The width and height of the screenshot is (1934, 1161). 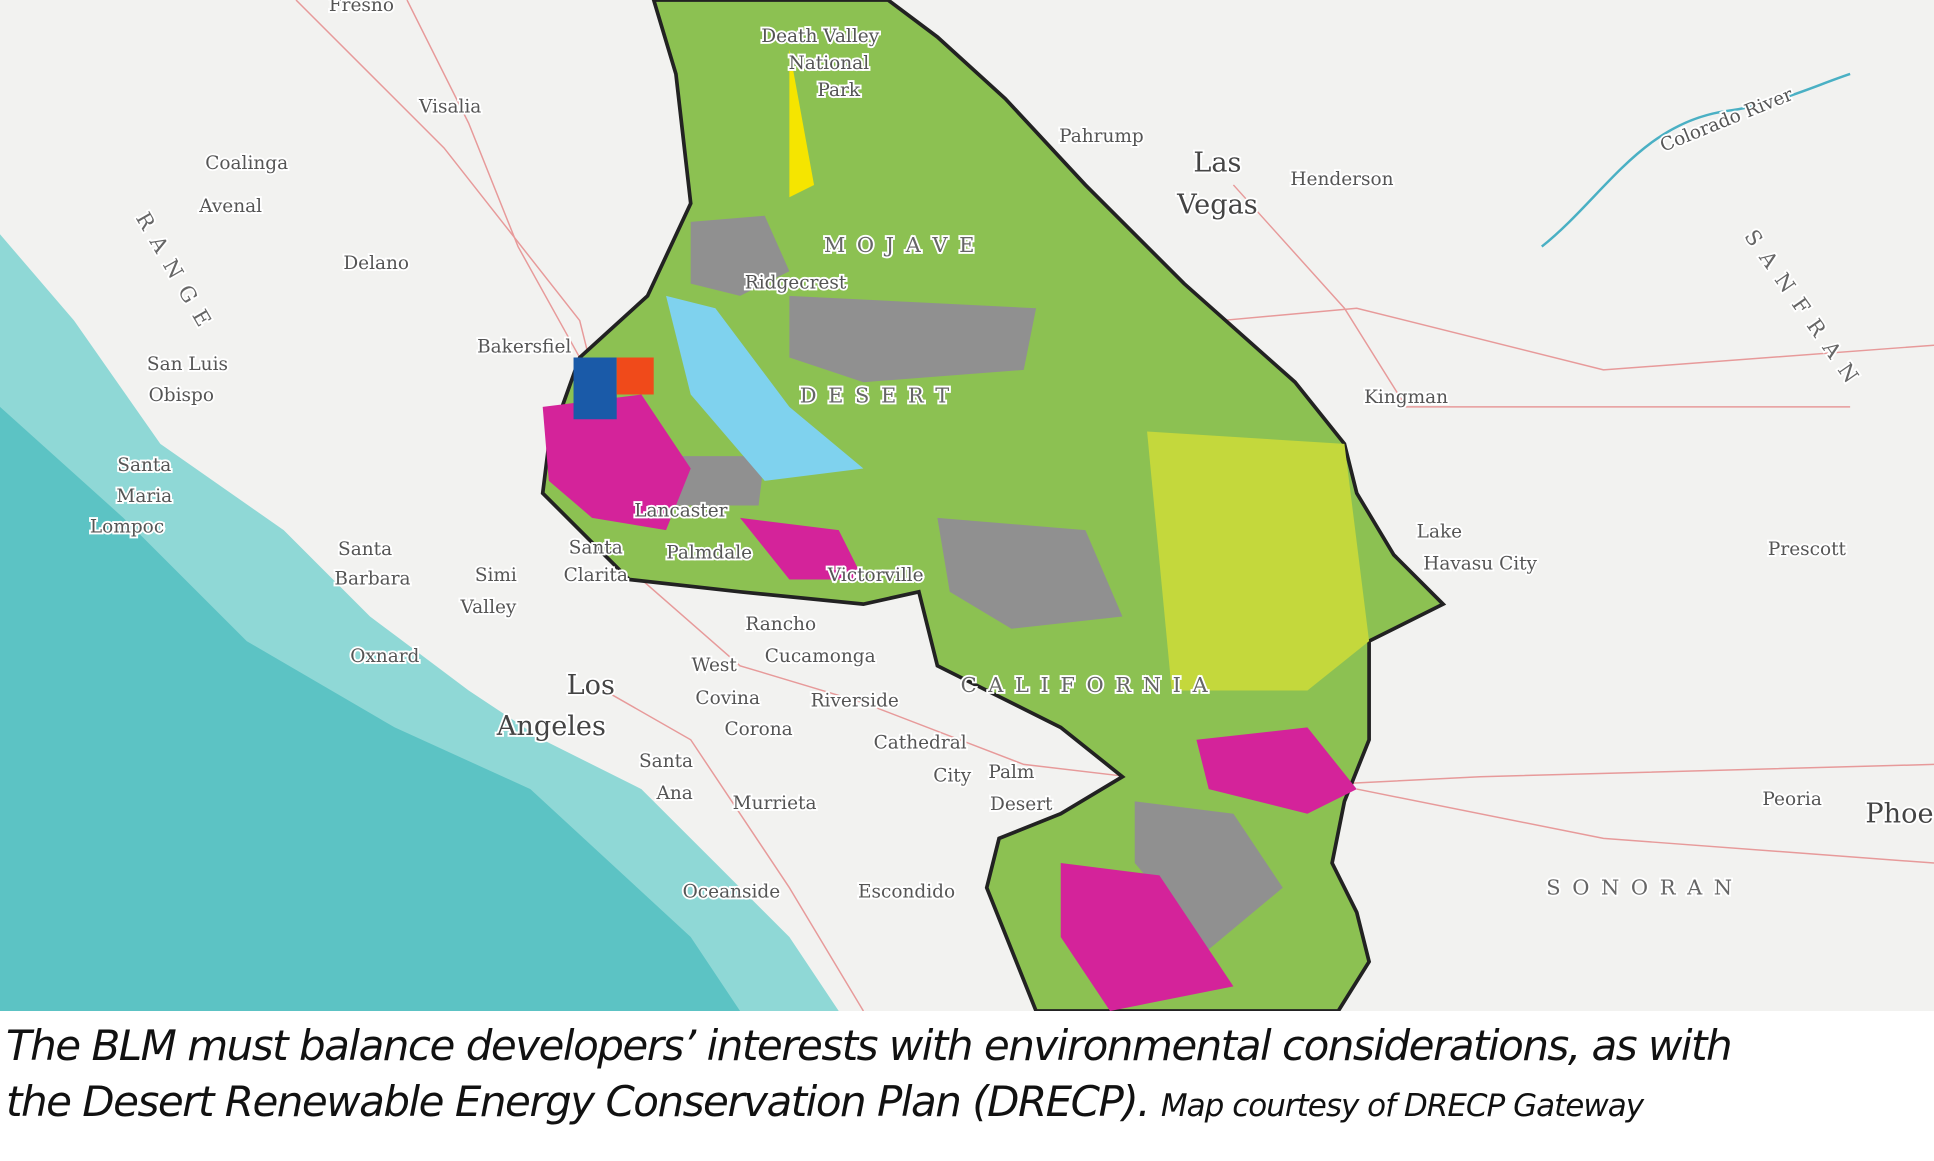 What do you see at coordinates (732, 892) in the screenshot?
I see `place-label: Oceanside` at bounding box center [732, 892].